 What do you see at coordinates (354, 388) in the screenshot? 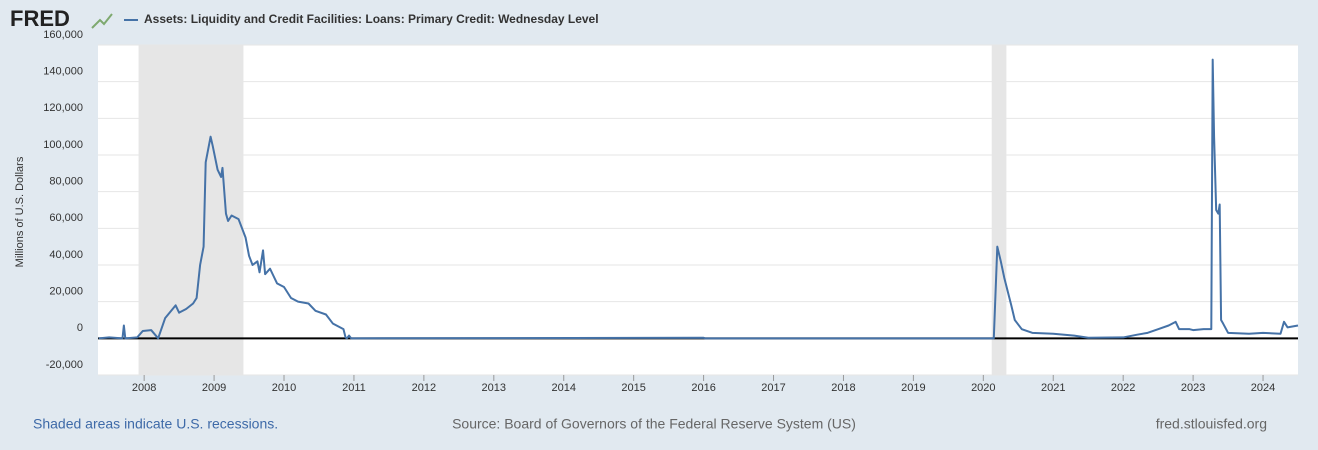
I see `x-tick-label: 2011` at bounding box center [354, 388].